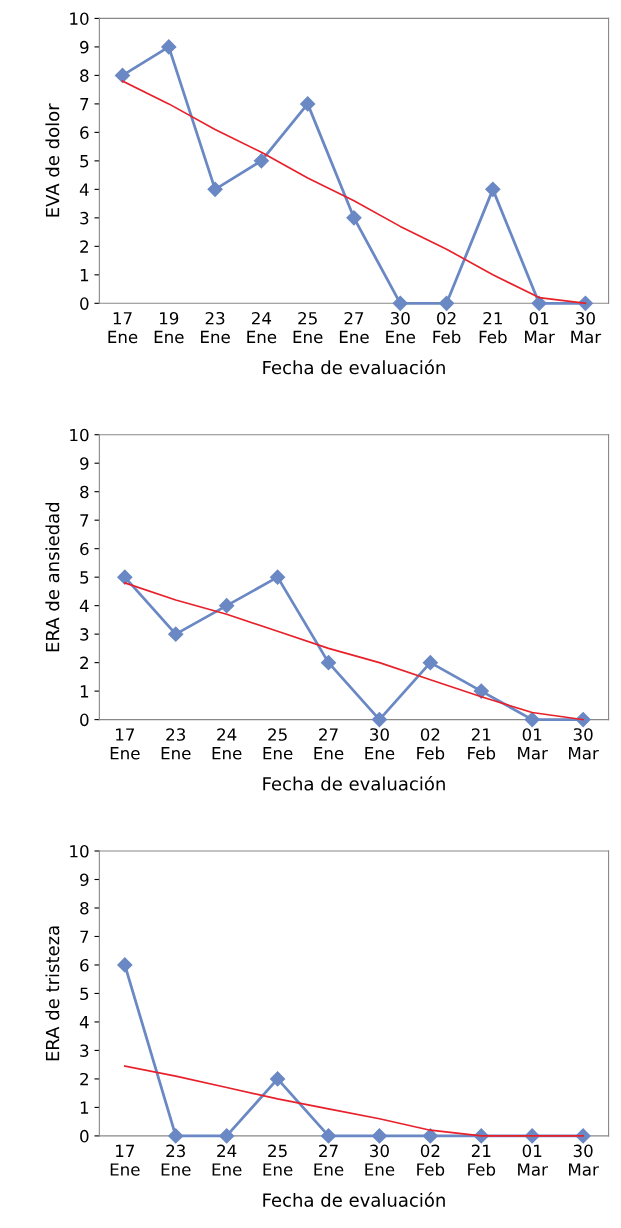 The image size is (621, 1228). What do you see at coordinates (52, 993) in the screenshot?
I see `y-axis-title: ERA de tristeza` at bounding box center [52, 993].